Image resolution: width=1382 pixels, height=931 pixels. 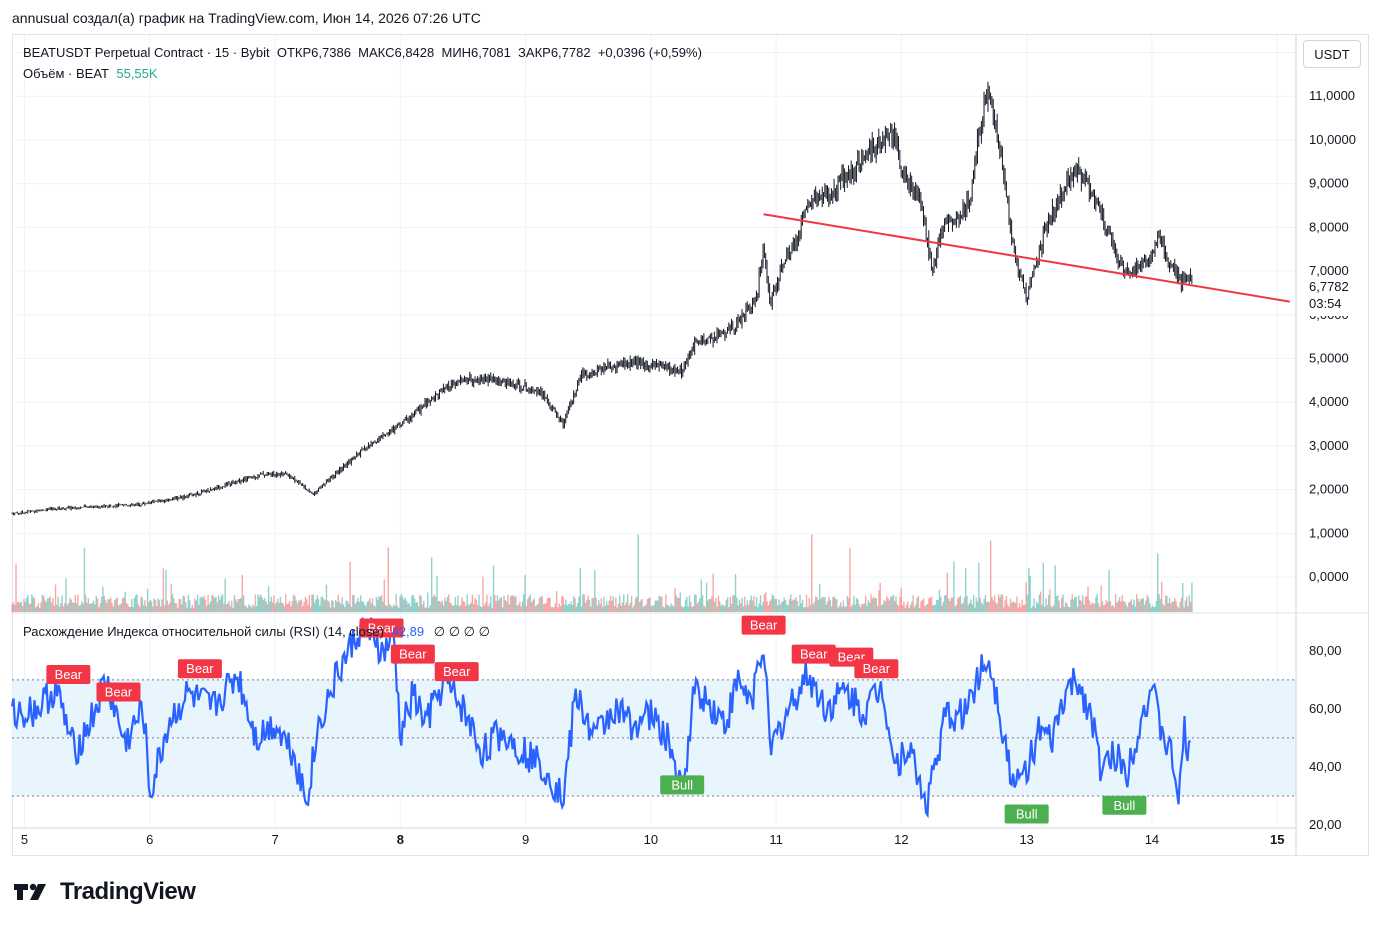 What do you see at coordinates (1152, 839) in the screenshot?
I see `time-tick-label: 14` at bounding box center [1152, 839].